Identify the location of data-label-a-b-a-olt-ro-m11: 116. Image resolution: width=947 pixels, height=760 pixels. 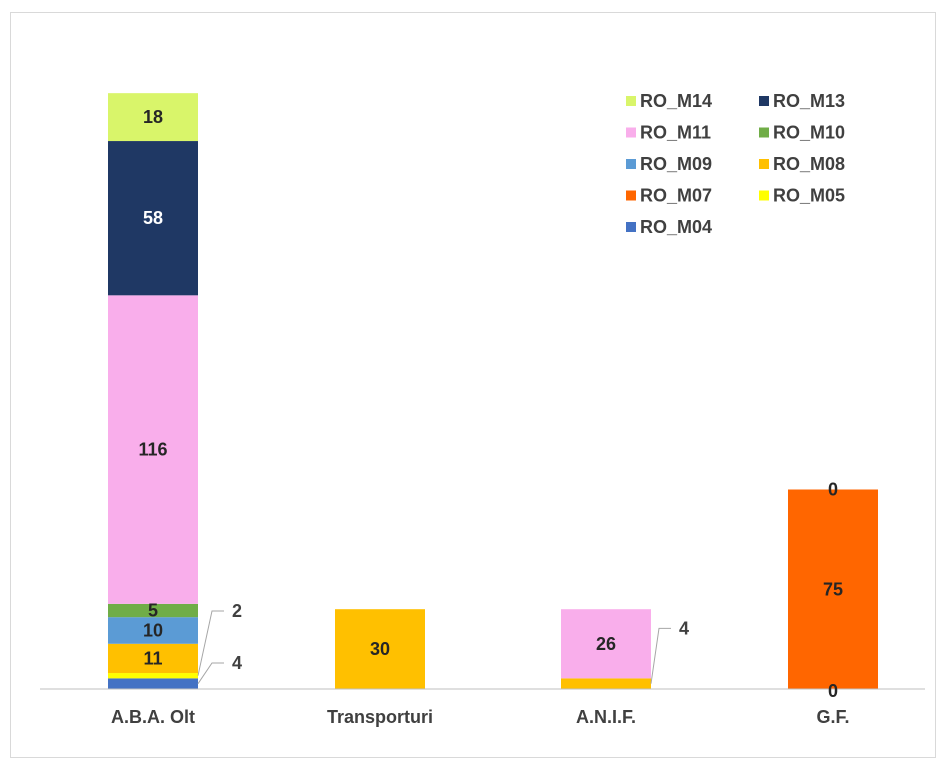
(152, 450).